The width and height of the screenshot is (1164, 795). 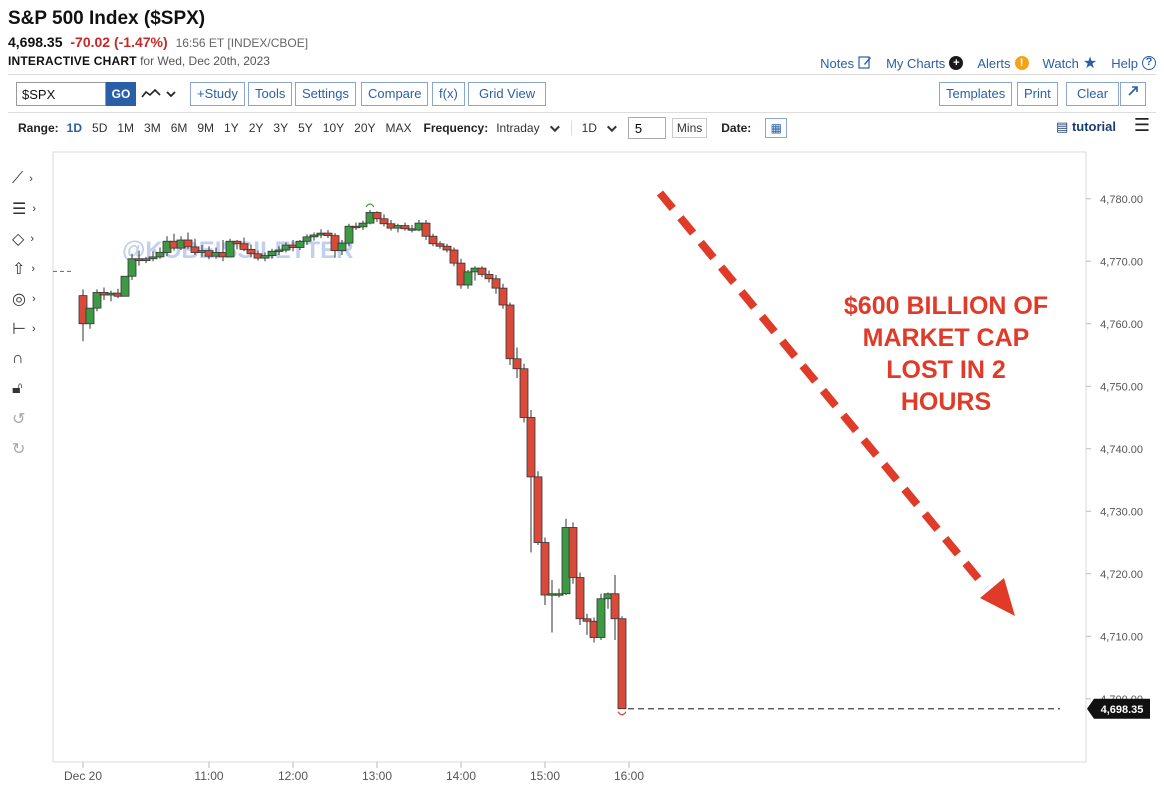 I want to click on x-tick-label: Dec 20, so click(x=83, y=776).